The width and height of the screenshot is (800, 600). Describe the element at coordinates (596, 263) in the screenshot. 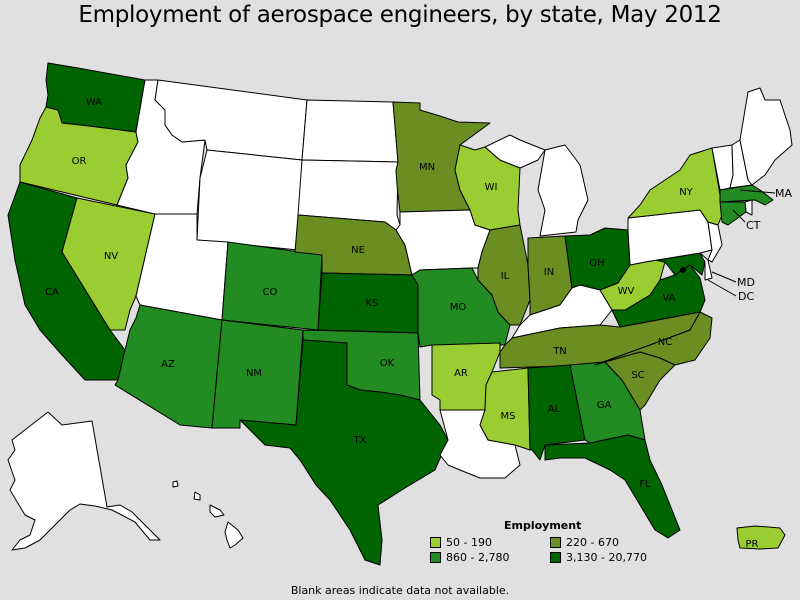

I see `label-oh: OH` at that location.